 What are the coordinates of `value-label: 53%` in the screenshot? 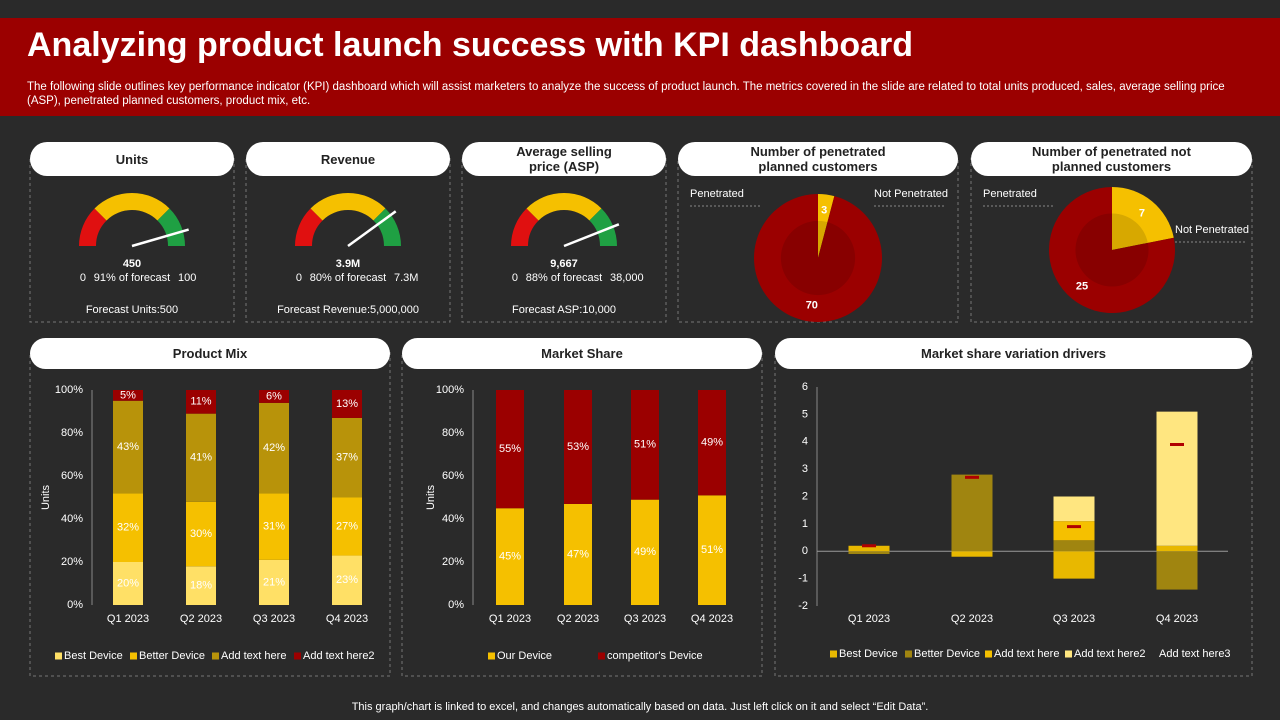 It's located at (578, 447).